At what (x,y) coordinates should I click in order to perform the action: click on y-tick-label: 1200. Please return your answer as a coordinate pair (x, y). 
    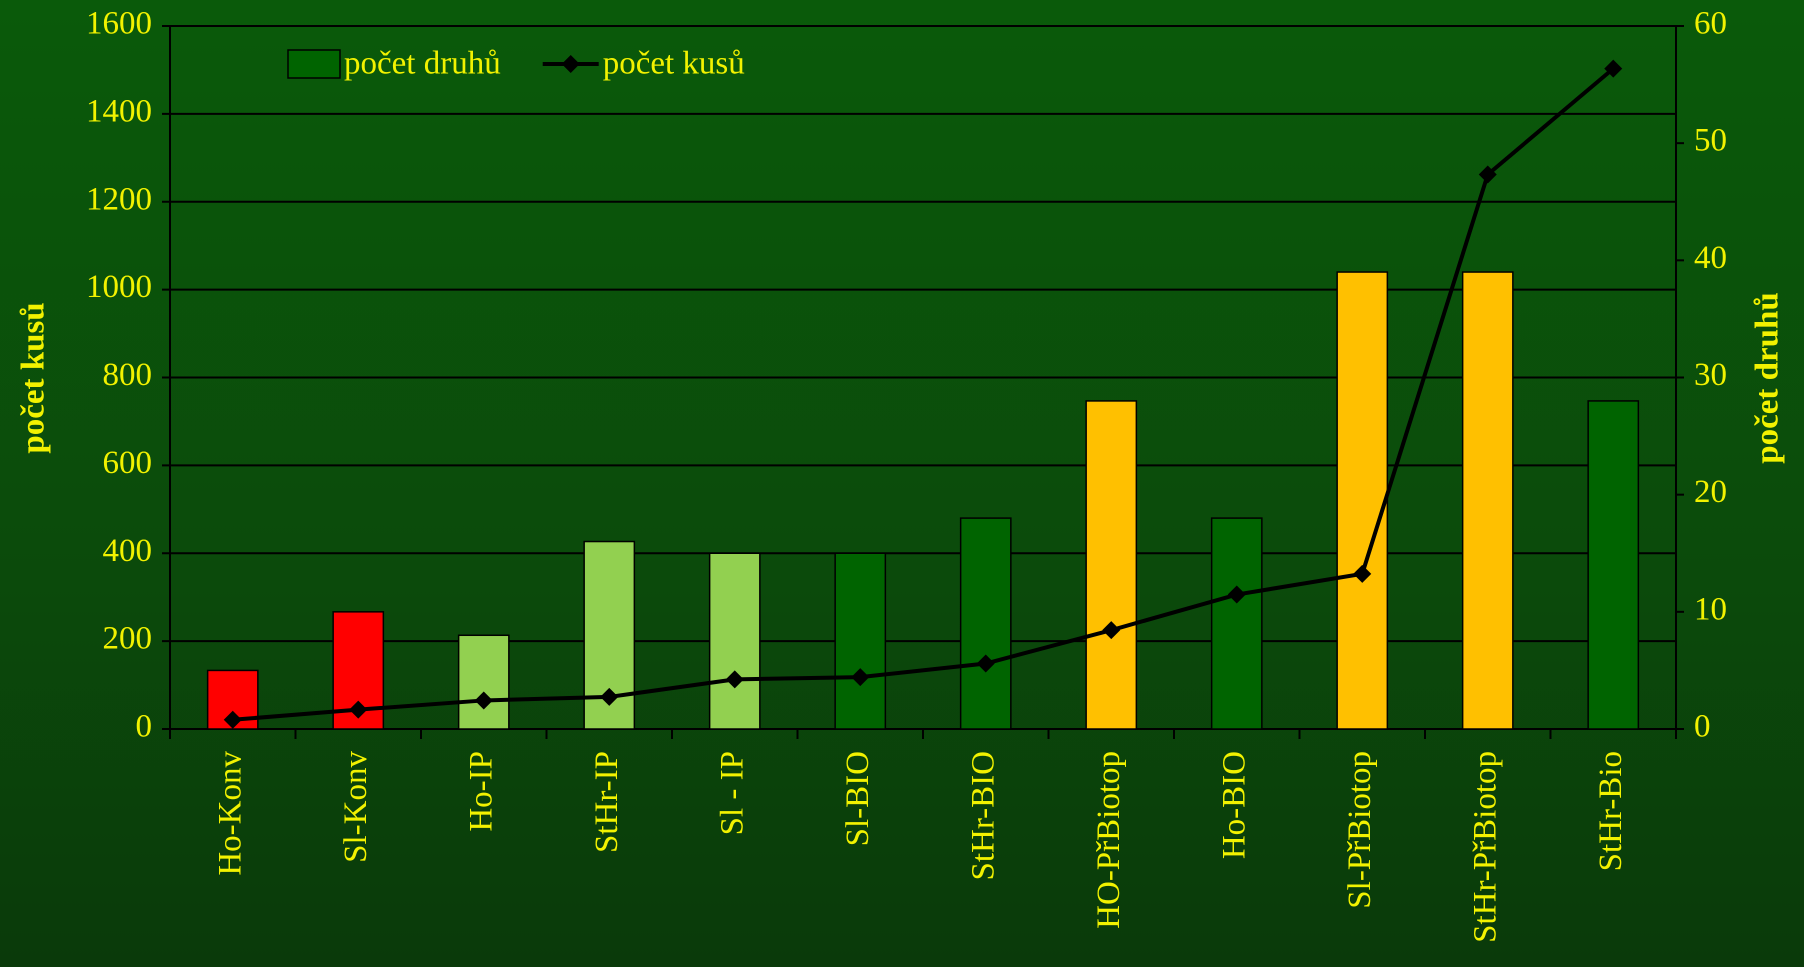
    Looking at the image, I should click on (119, 199).